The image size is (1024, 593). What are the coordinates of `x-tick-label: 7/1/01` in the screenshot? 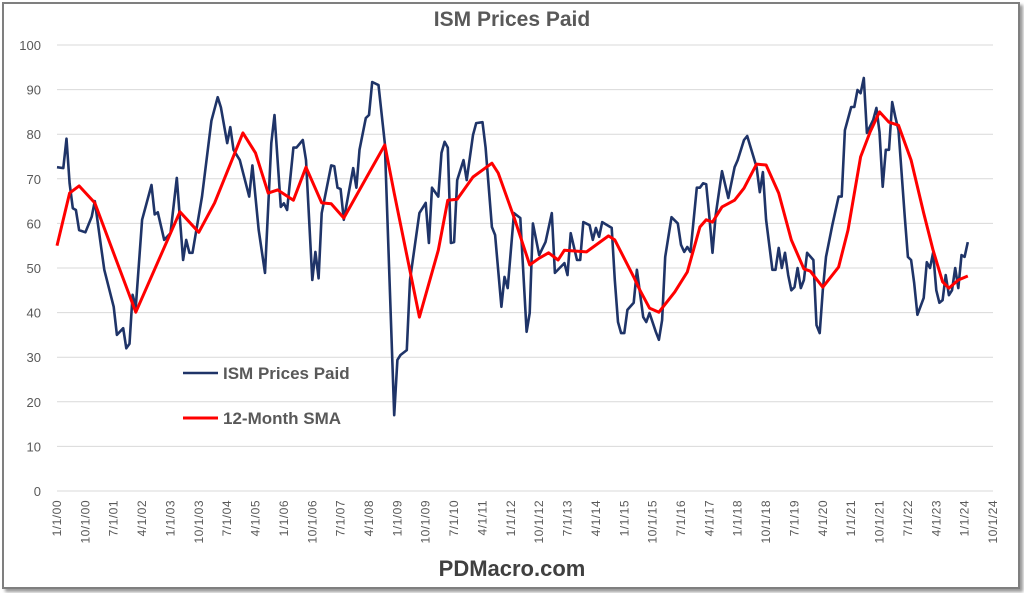 It's located at (114, 518).